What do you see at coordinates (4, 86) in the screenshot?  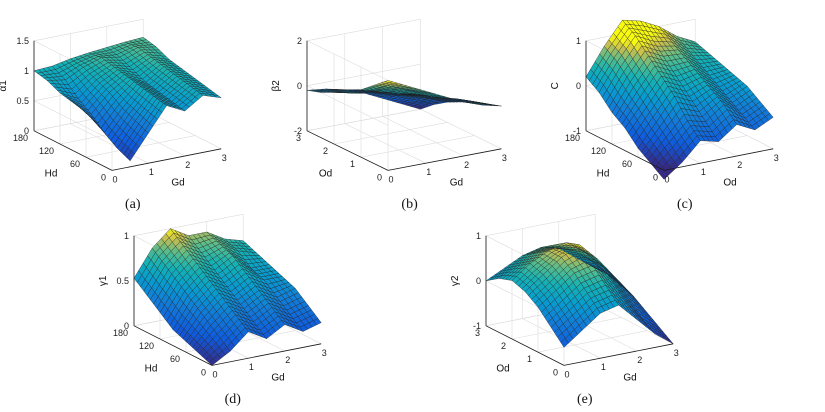 I see `z-axis-label: α1` at bounding box center [4, 86].